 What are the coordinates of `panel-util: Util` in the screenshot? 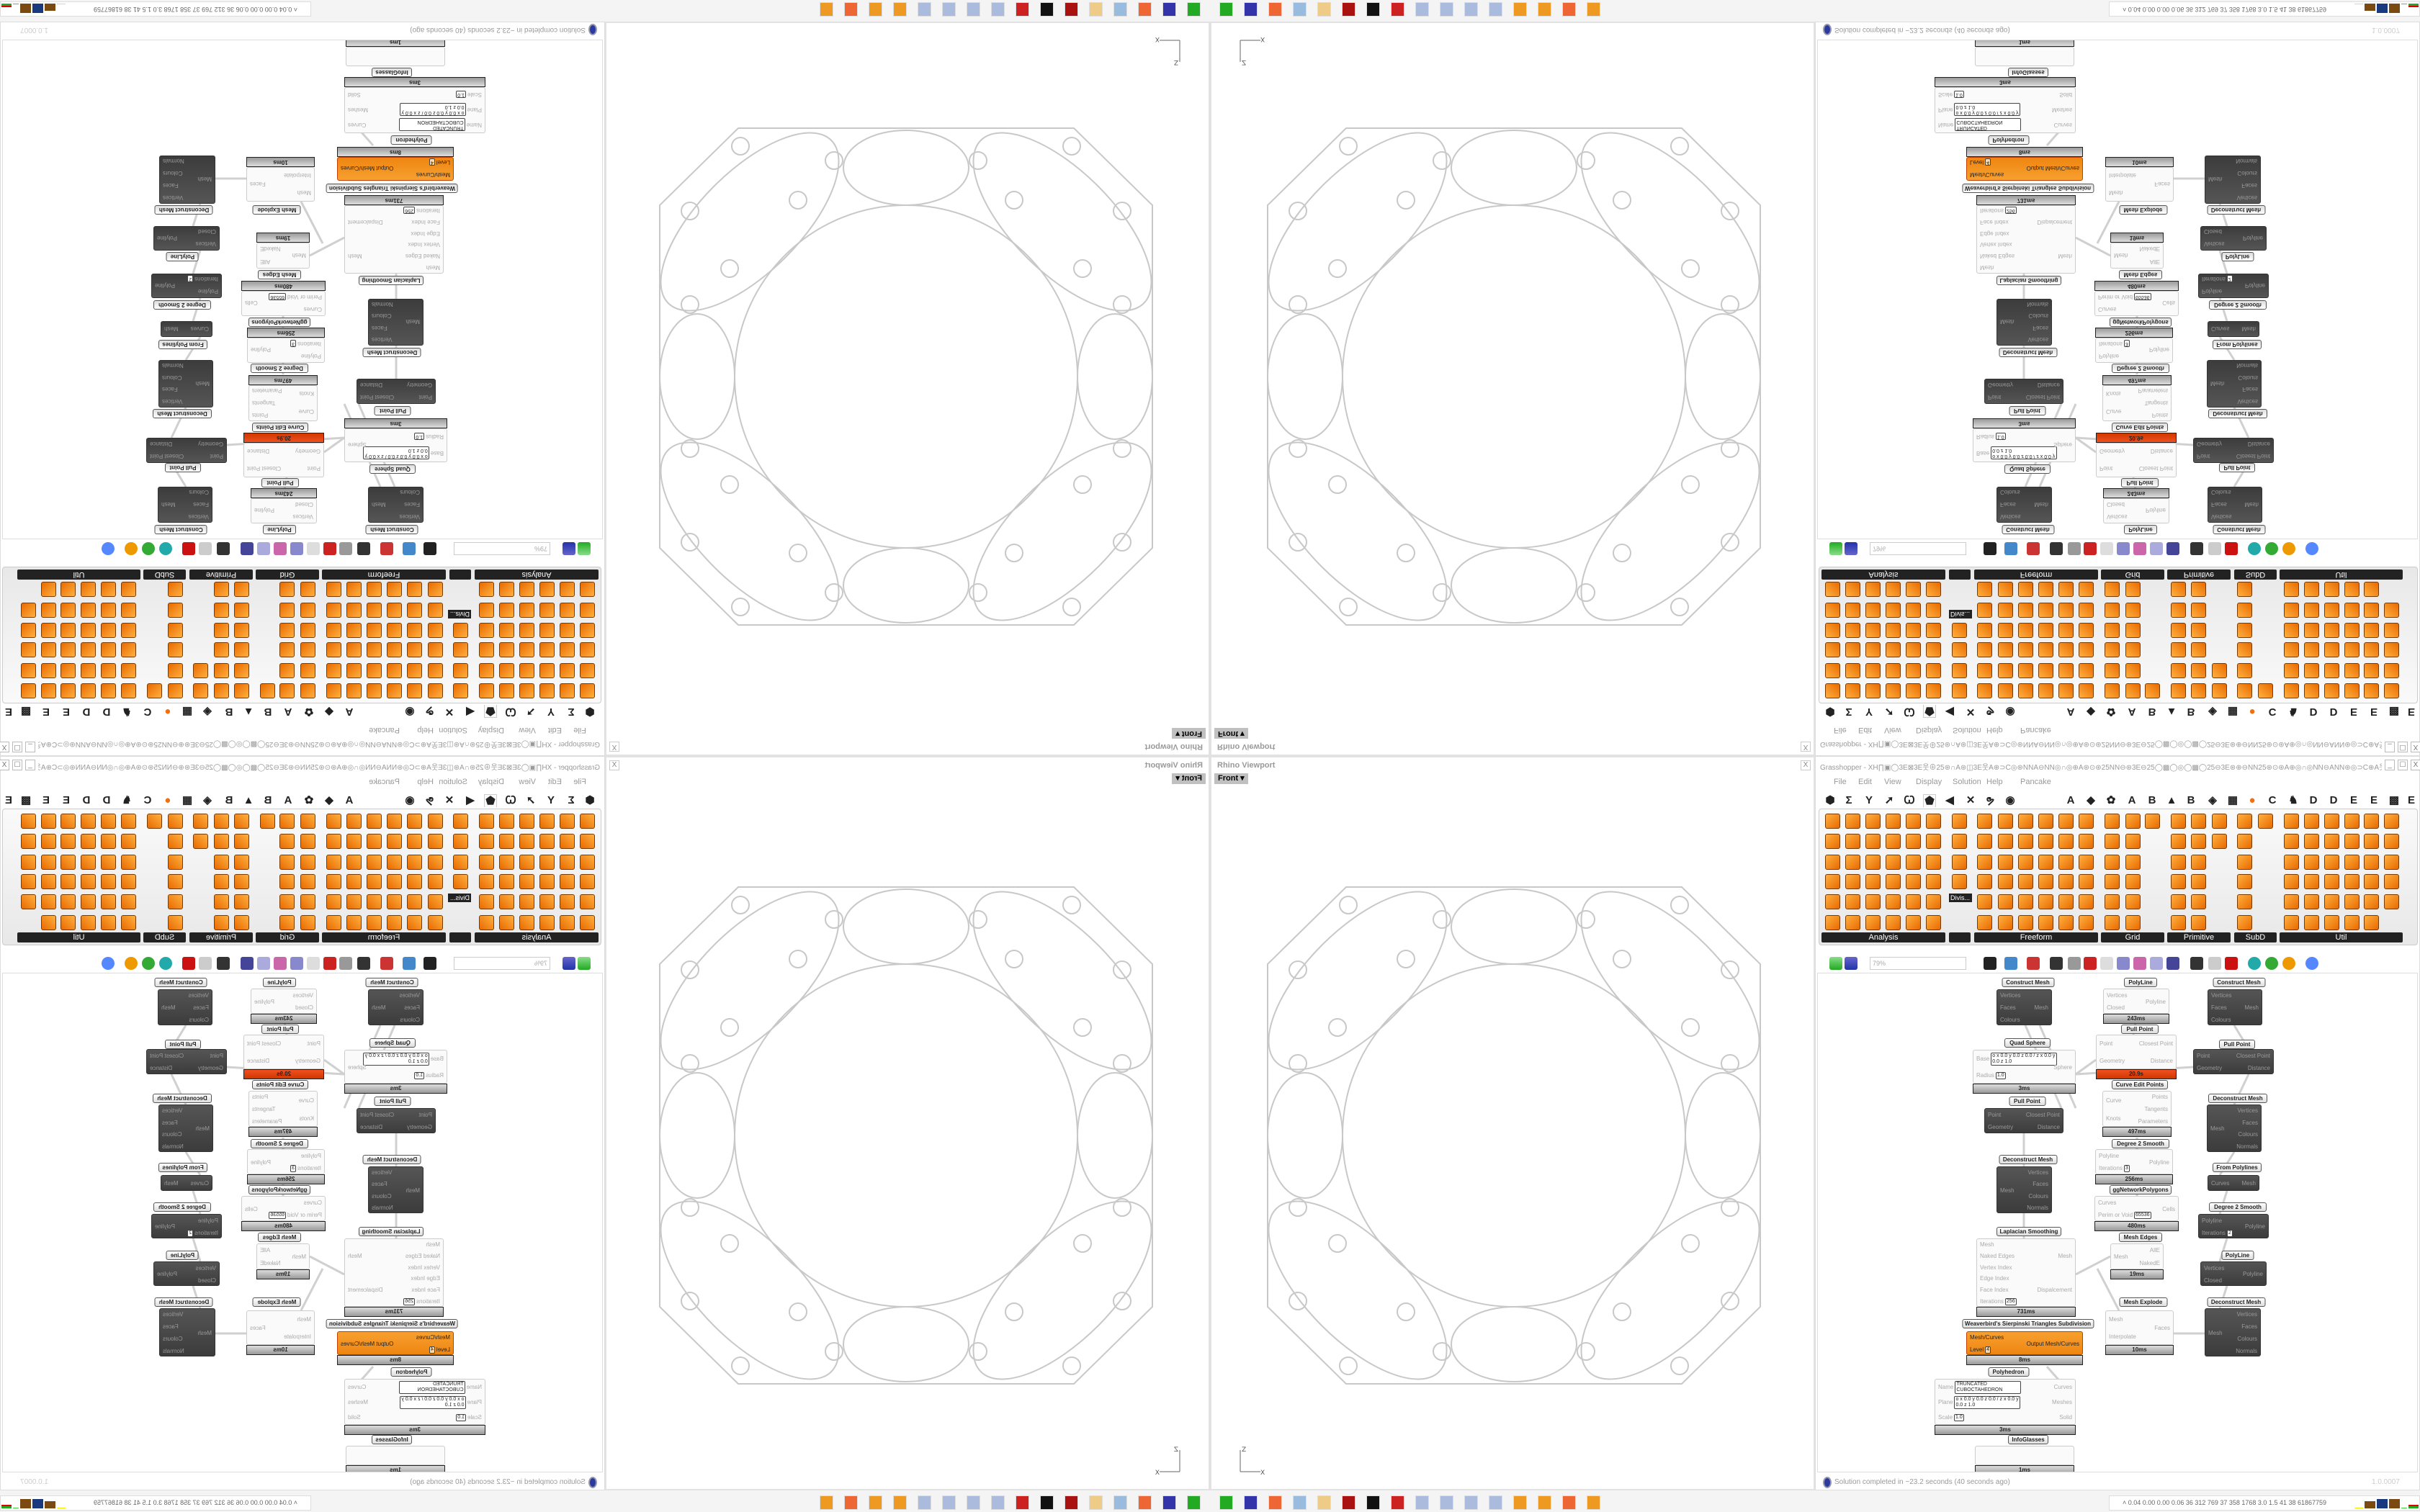 It's located at (2341, 937).